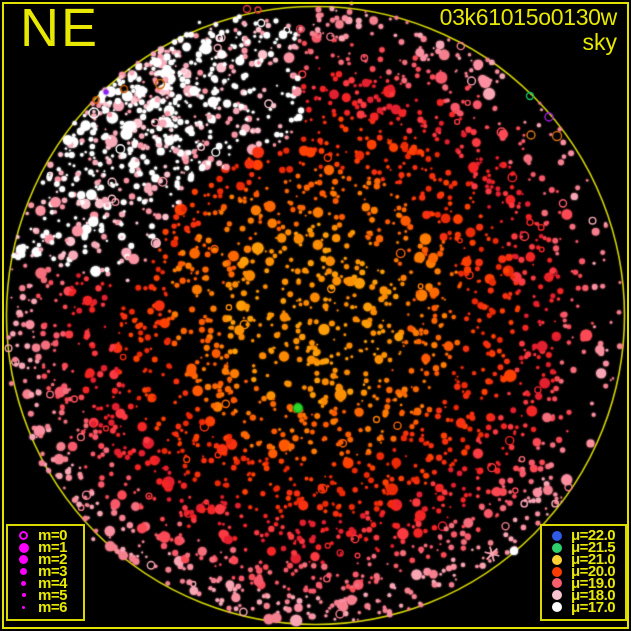 The width and height of the screenshot is (631, 631). What do you see at coordinates (52, 536) in the screenshot?
I see `m0-label: m=0` at bounding box center [52, 536].